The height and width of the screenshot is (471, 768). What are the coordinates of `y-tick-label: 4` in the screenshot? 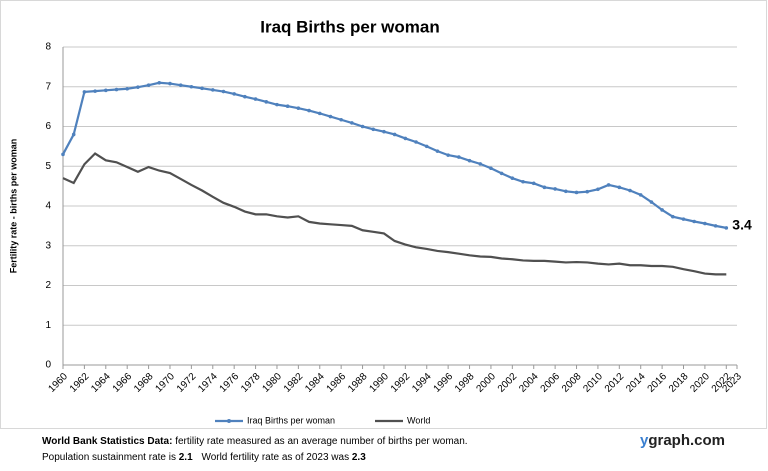 It's located at (48, 206).